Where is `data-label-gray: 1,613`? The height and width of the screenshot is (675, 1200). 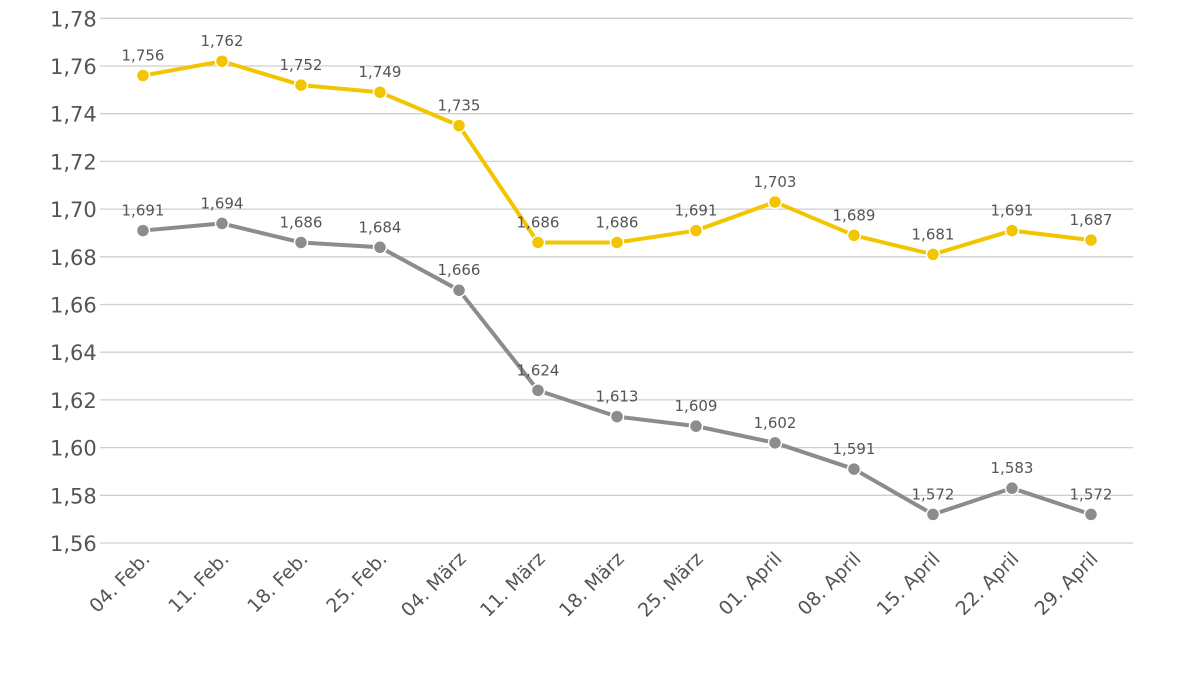 data-label-gray: 1,613 is located at coordinates (617, 397).